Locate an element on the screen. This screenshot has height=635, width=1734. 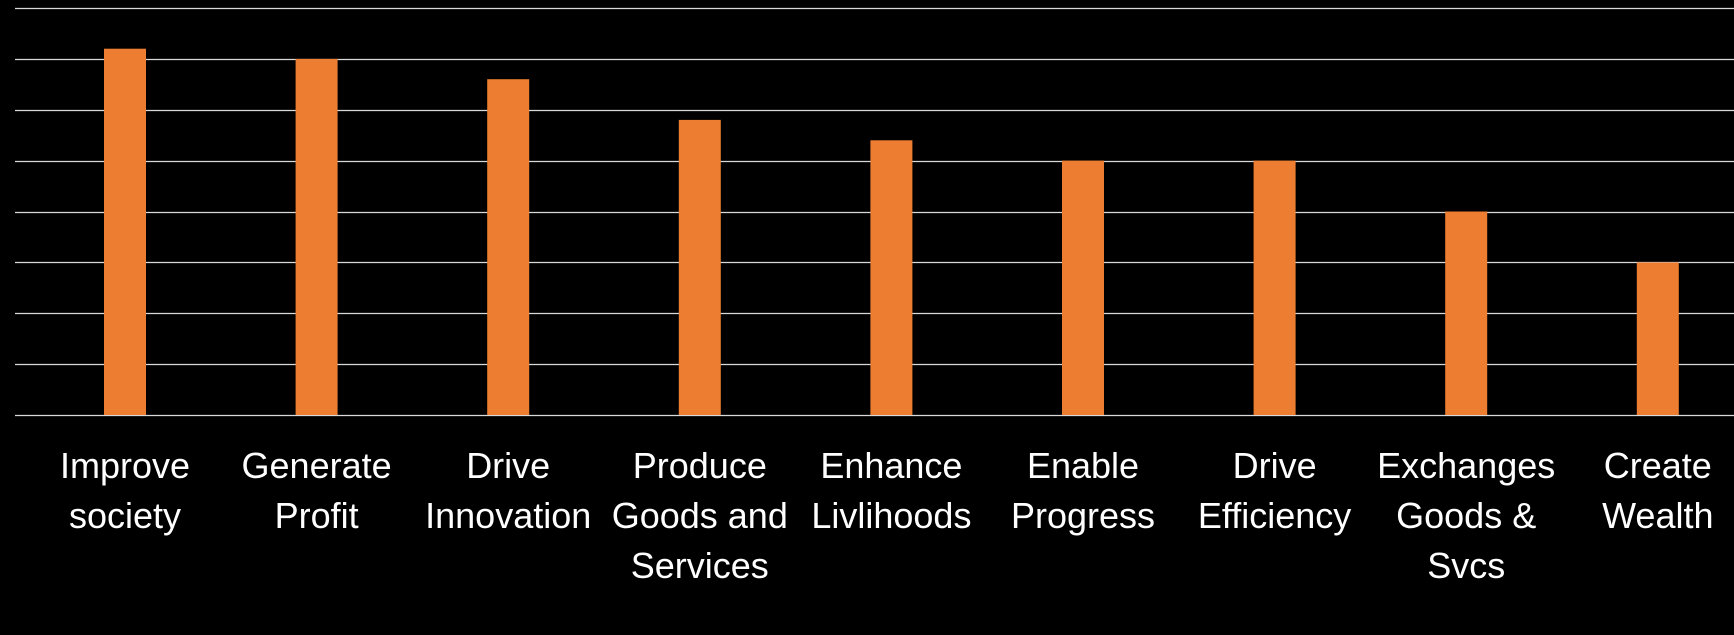
category-label-line: Livlihoods is located at coordinates (891, 515).